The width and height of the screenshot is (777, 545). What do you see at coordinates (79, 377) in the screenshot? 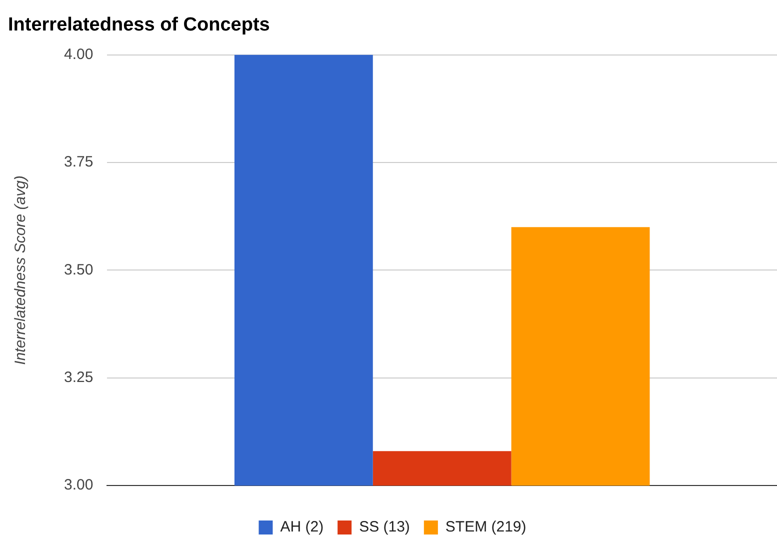
I see `y-tick-label: 3.25` at bounding box center [79, 377].